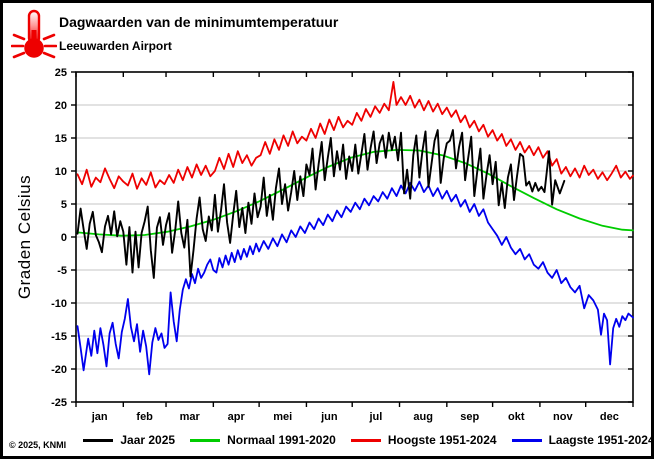 This screenshot has height=459, width=654. I want to click on legend-label: Normaal 1991-2020, so click(281, 440).